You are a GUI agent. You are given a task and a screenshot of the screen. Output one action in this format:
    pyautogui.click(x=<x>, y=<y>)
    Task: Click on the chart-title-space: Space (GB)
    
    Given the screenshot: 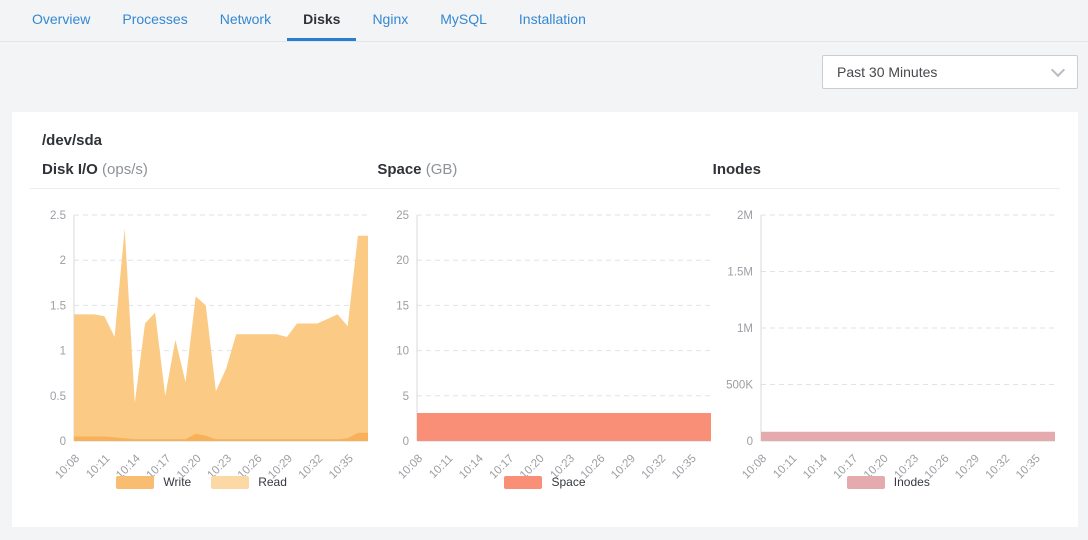 What is the action you would take?
    pyautogui.click(x=544, y=169)
    